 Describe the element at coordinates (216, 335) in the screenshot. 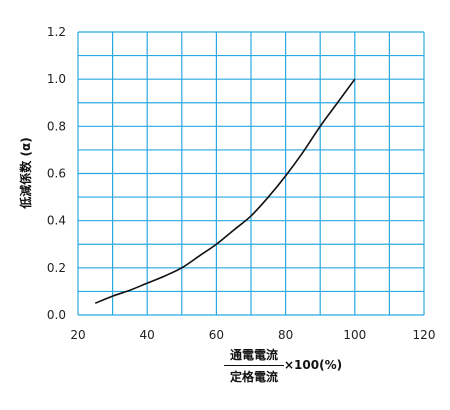

I see `x-tick-label: 60` at that location.